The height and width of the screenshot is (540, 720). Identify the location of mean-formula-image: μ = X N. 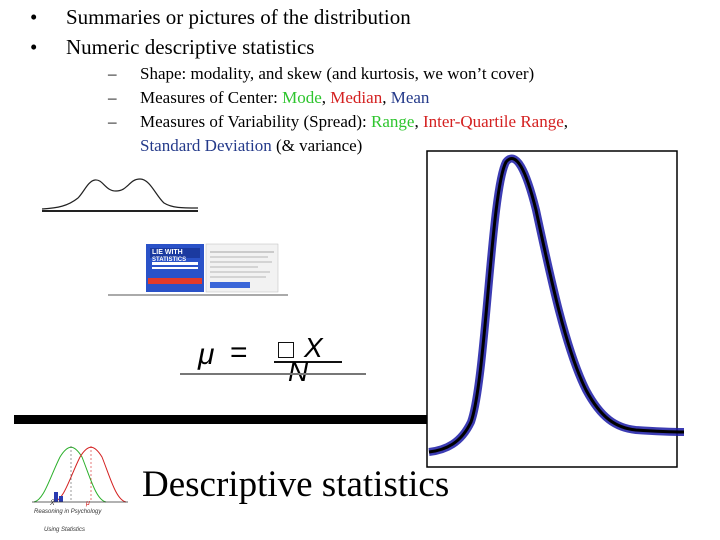
(273, 359).